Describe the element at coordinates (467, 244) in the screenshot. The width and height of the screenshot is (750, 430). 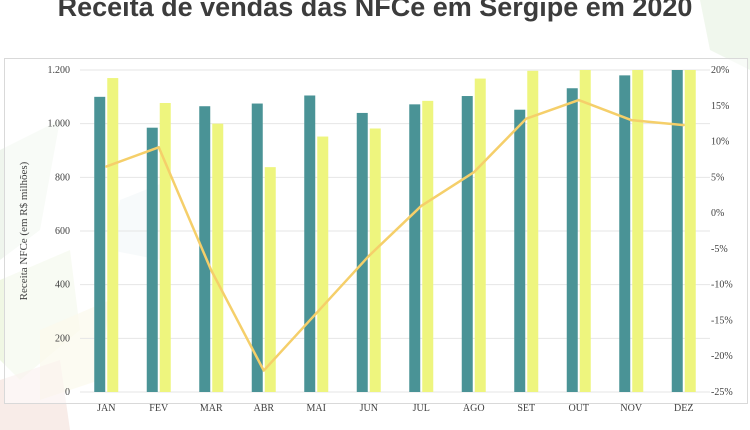
I see `bar-series1-ago` at that location.